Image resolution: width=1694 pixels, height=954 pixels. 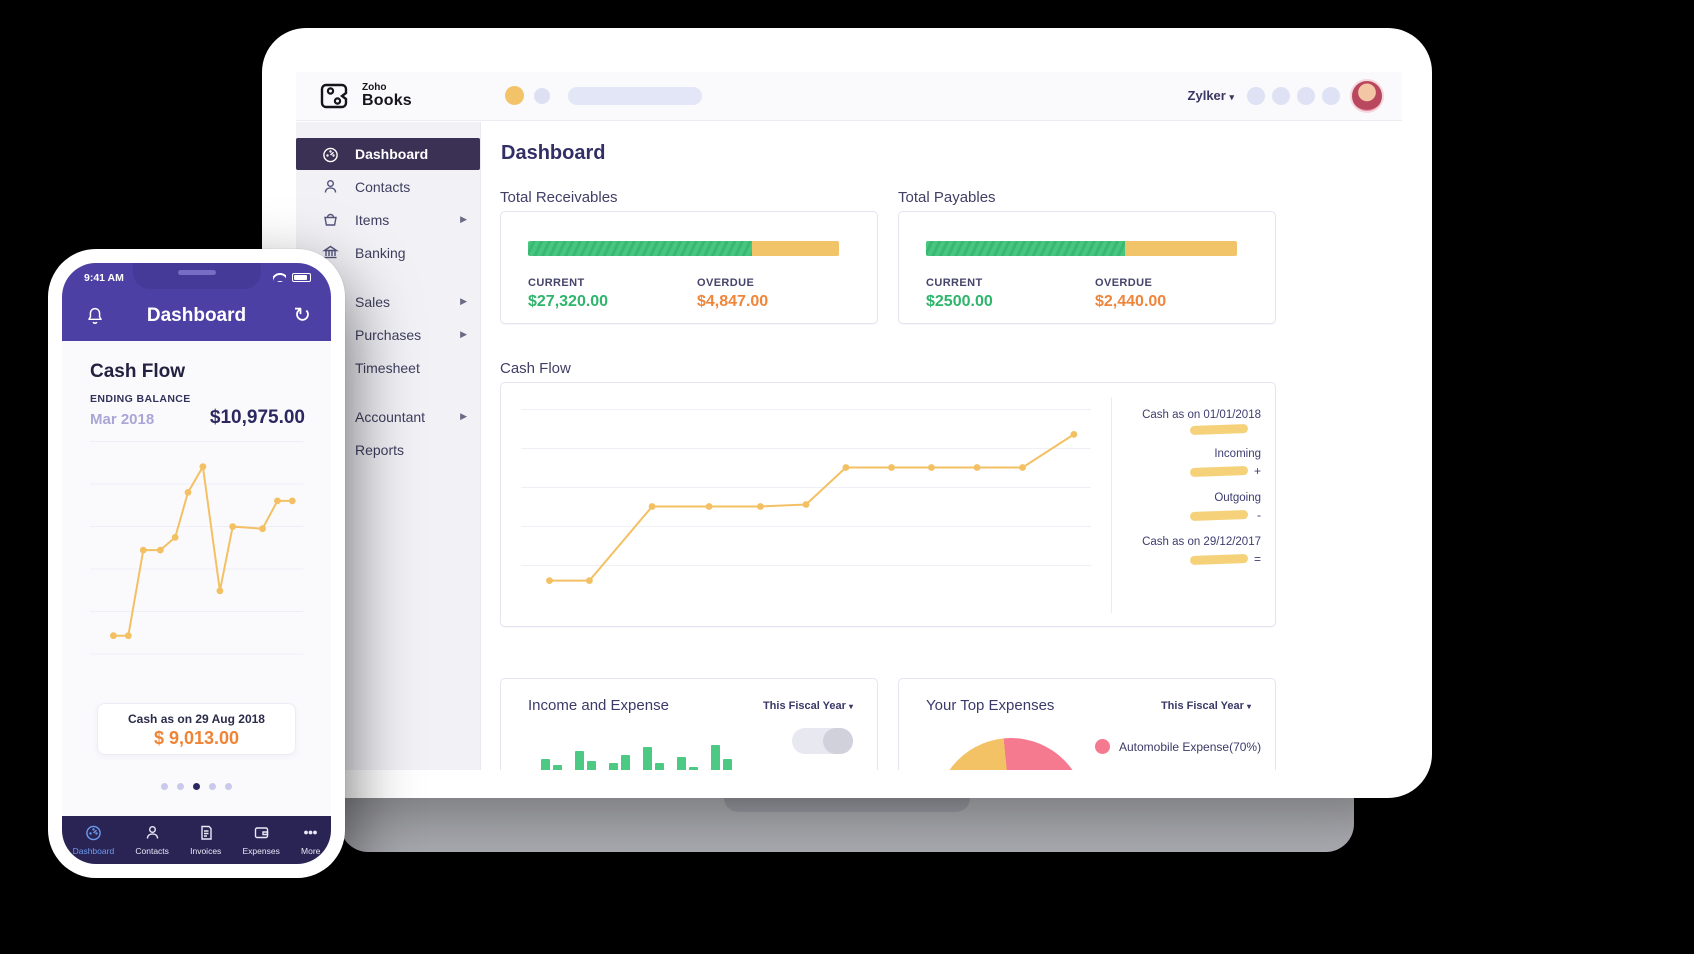 I want to click on sidebar-item-label: Sales, so click(x=373, y=301).